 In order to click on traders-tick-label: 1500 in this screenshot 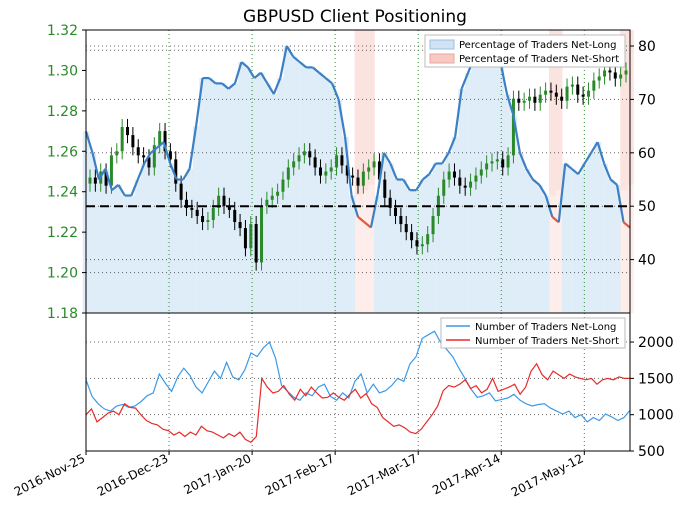, I will do `click(656, 379)`.